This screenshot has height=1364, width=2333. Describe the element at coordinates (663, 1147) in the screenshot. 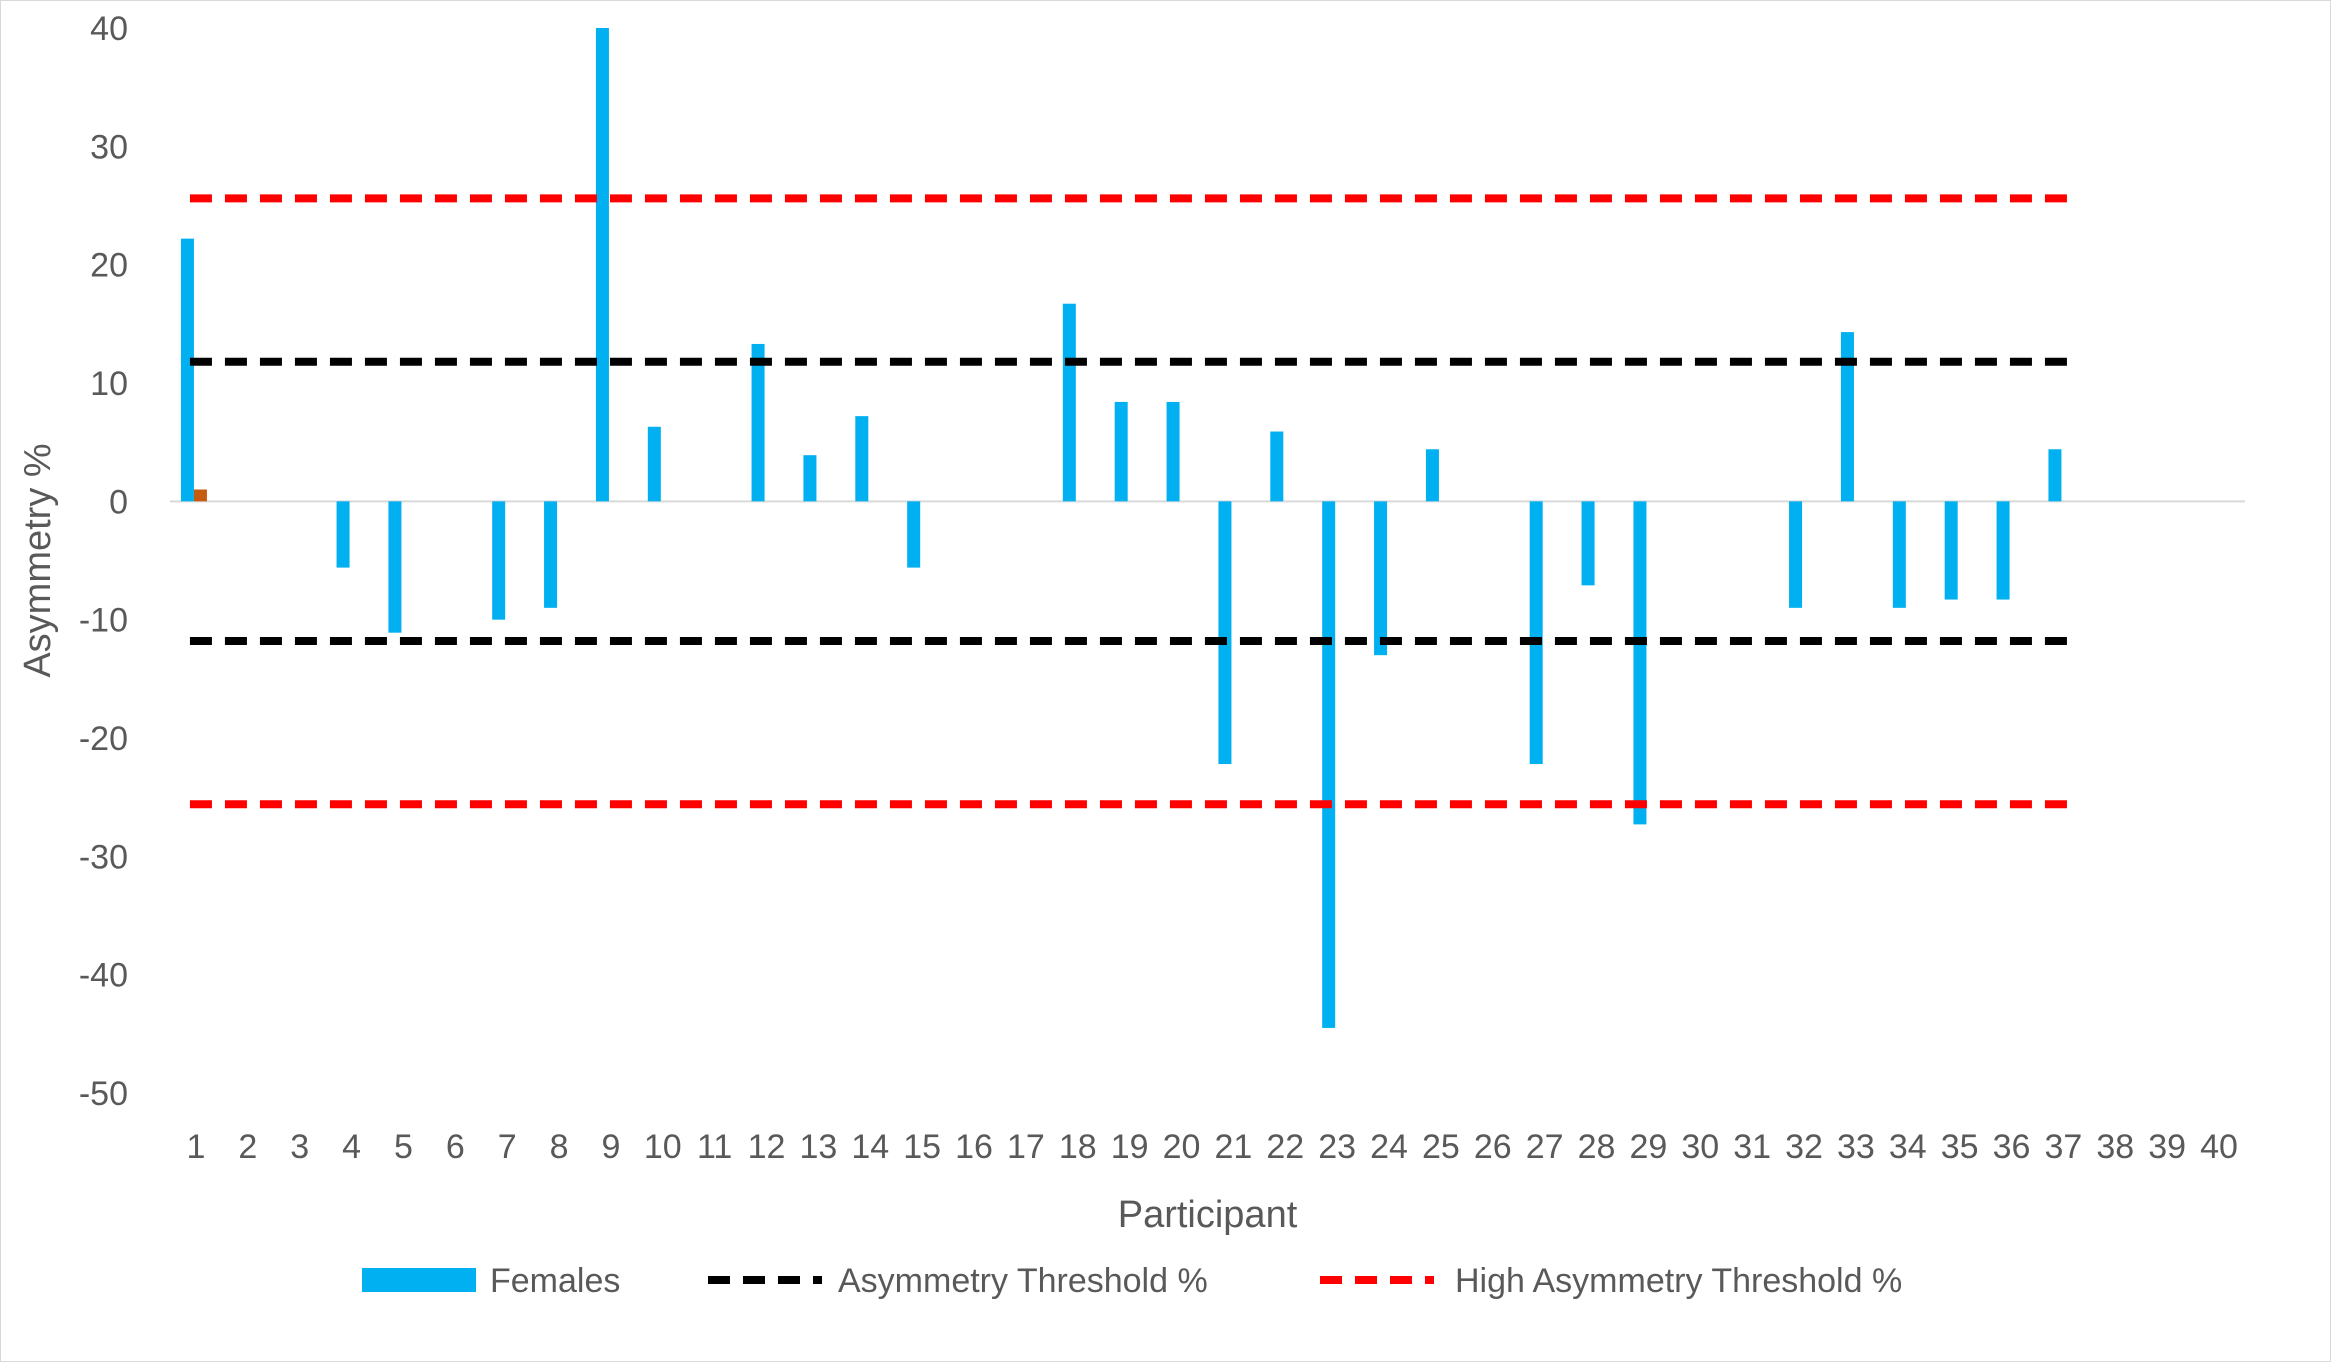

I see `x-tick-label: 10` at that location.